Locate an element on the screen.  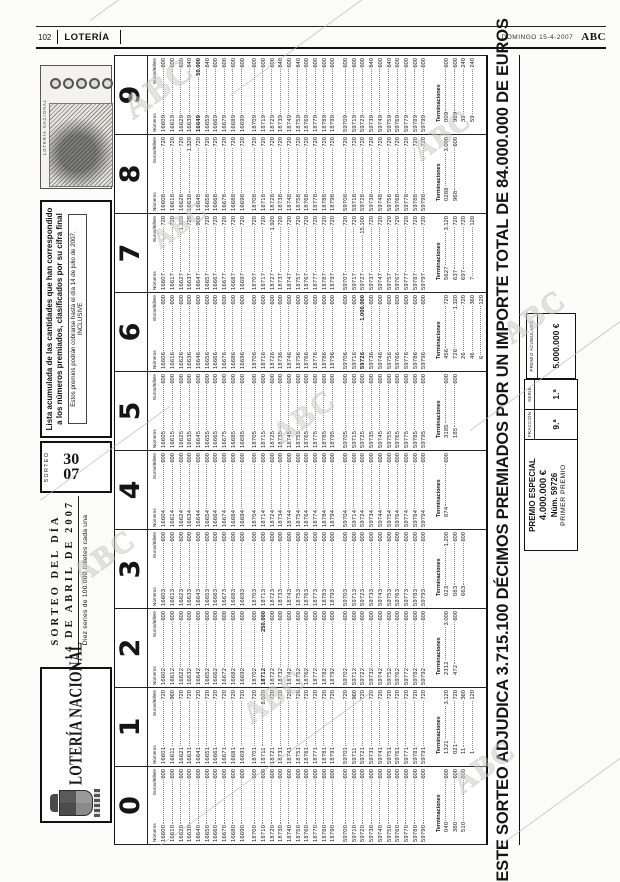
prize-row: 16688 720 is located at coordinates (234, 174).